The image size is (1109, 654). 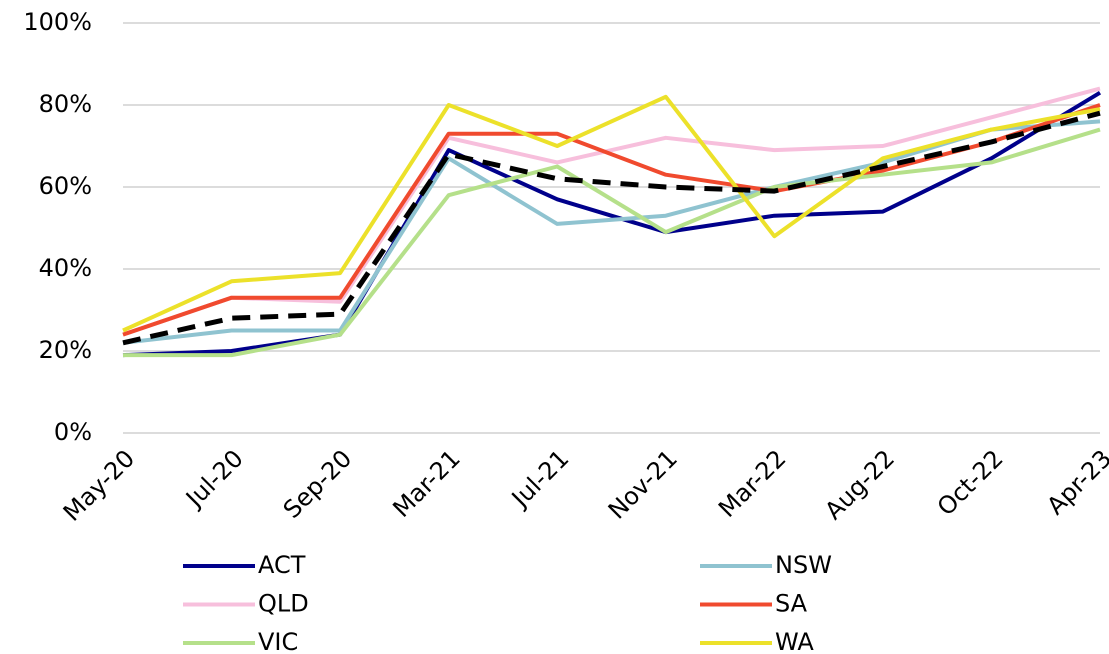 What do you see at coordinates (65, 350) in the screenshot?
I see `y-tick-label: 20%` at bounding box center [65, 350].